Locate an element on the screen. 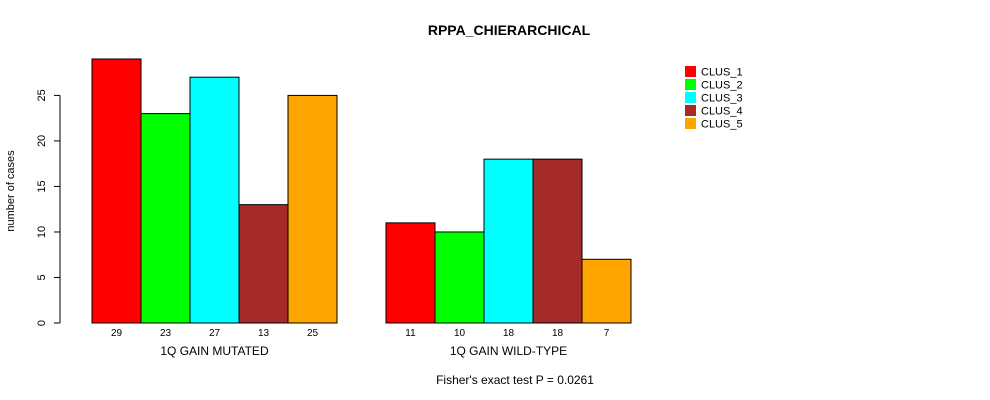 The image size is (990, 400). y-tick-label-25: 25 is located at coordinates (42, 95).